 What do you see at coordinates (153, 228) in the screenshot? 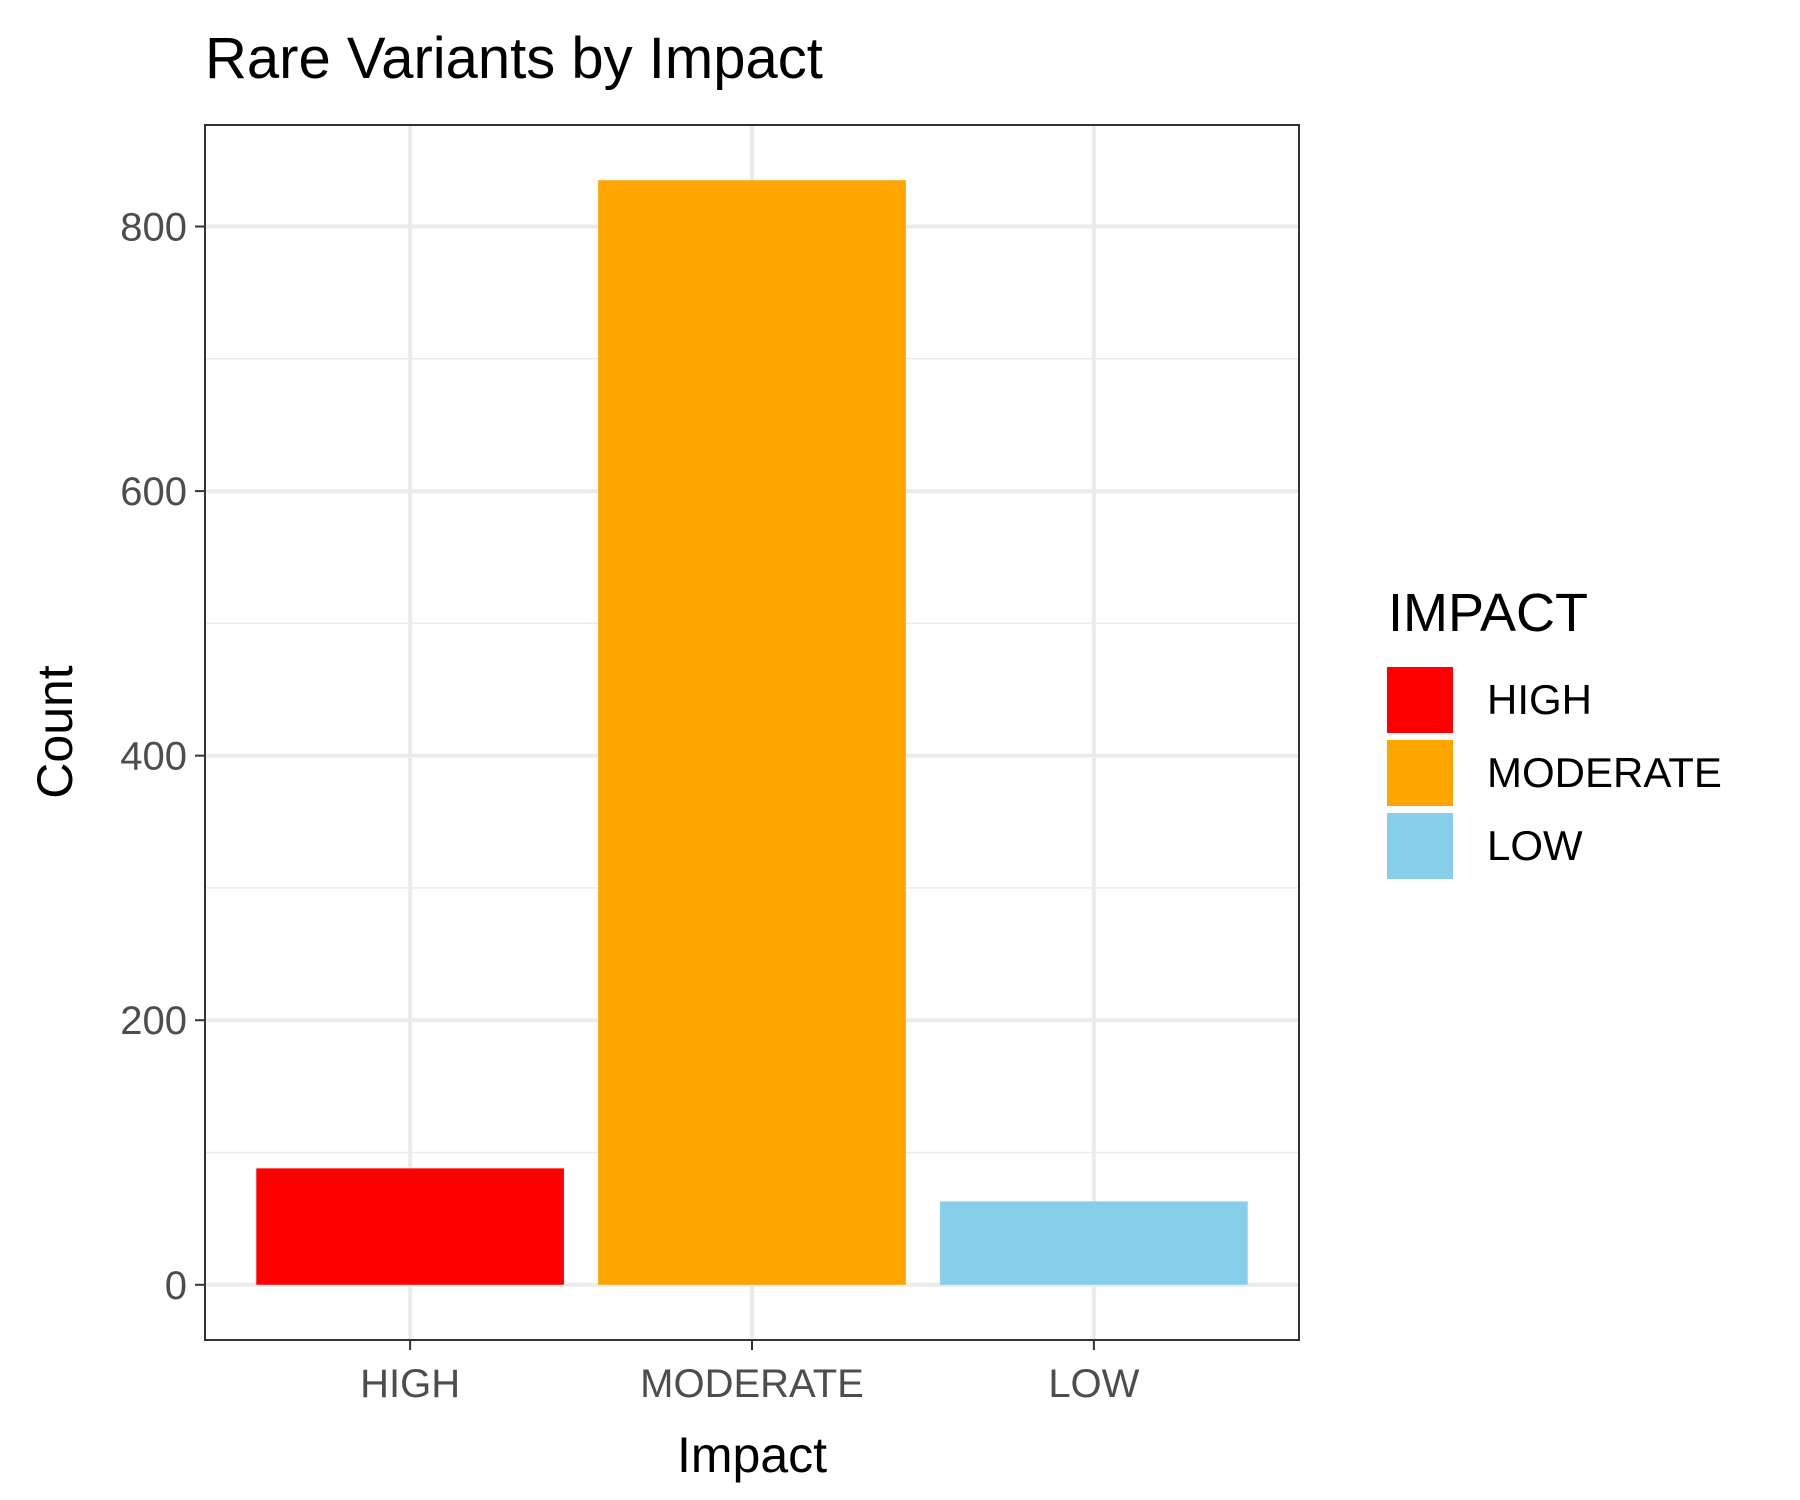
I see `y-tick-label: 800` at bounding box center [153, 228].